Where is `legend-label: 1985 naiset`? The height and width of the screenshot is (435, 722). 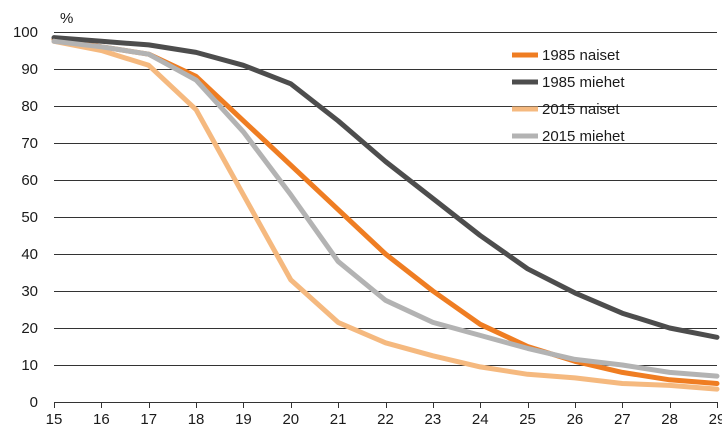
legend-label: 1985 naiset is located at coordinates (581, 55).